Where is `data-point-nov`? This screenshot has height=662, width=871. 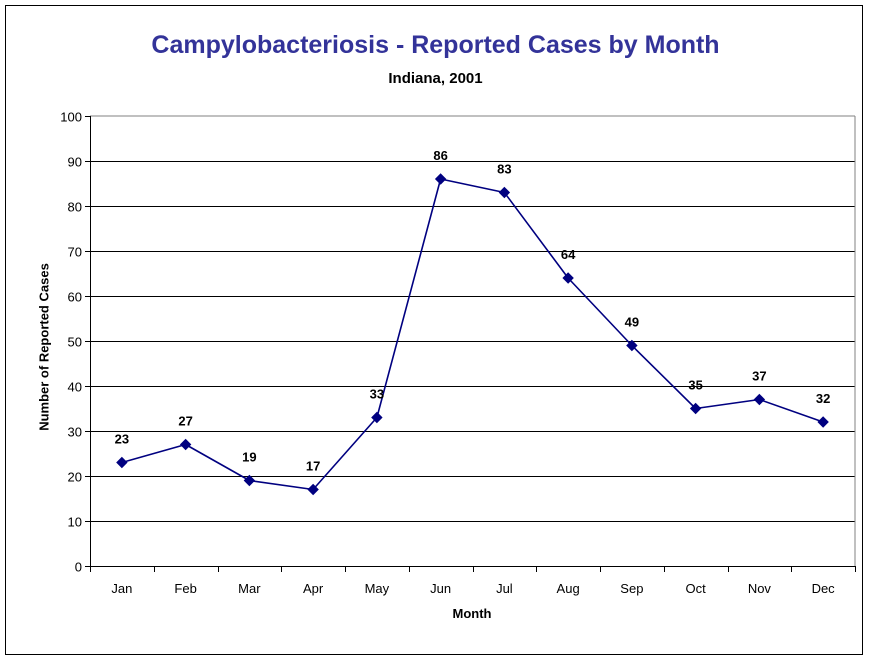
data-point-nov is located at coordinates (759, 399).